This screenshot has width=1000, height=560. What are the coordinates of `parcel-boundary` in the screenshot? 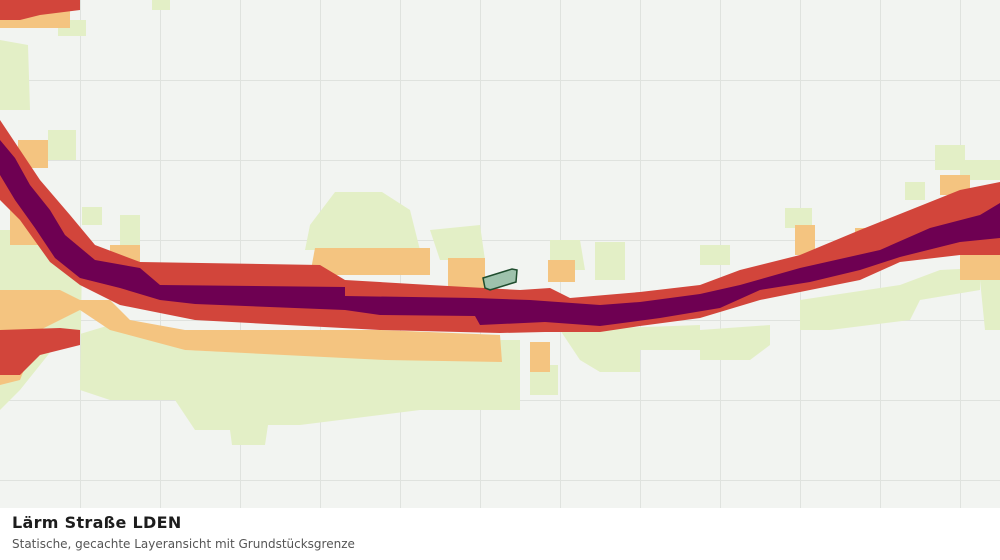 It's located at (500, 279).